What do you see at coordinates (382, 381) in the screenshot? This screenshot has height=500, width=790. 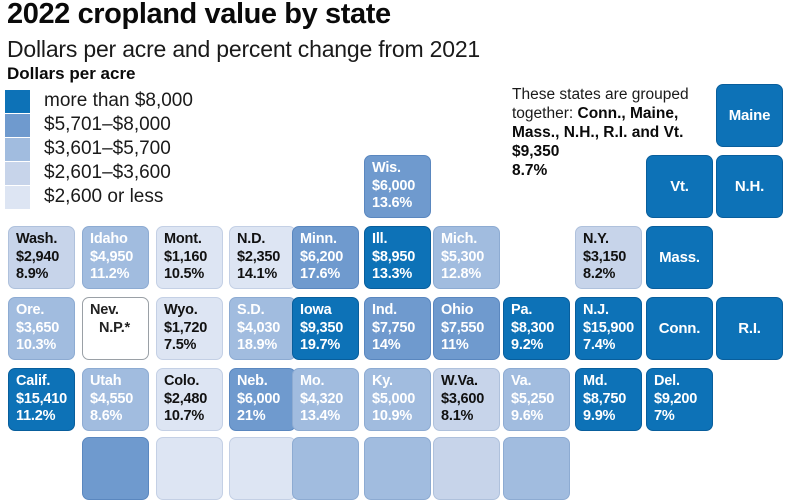 I see `state-name: Ky.` at bounding box center [382, 381].